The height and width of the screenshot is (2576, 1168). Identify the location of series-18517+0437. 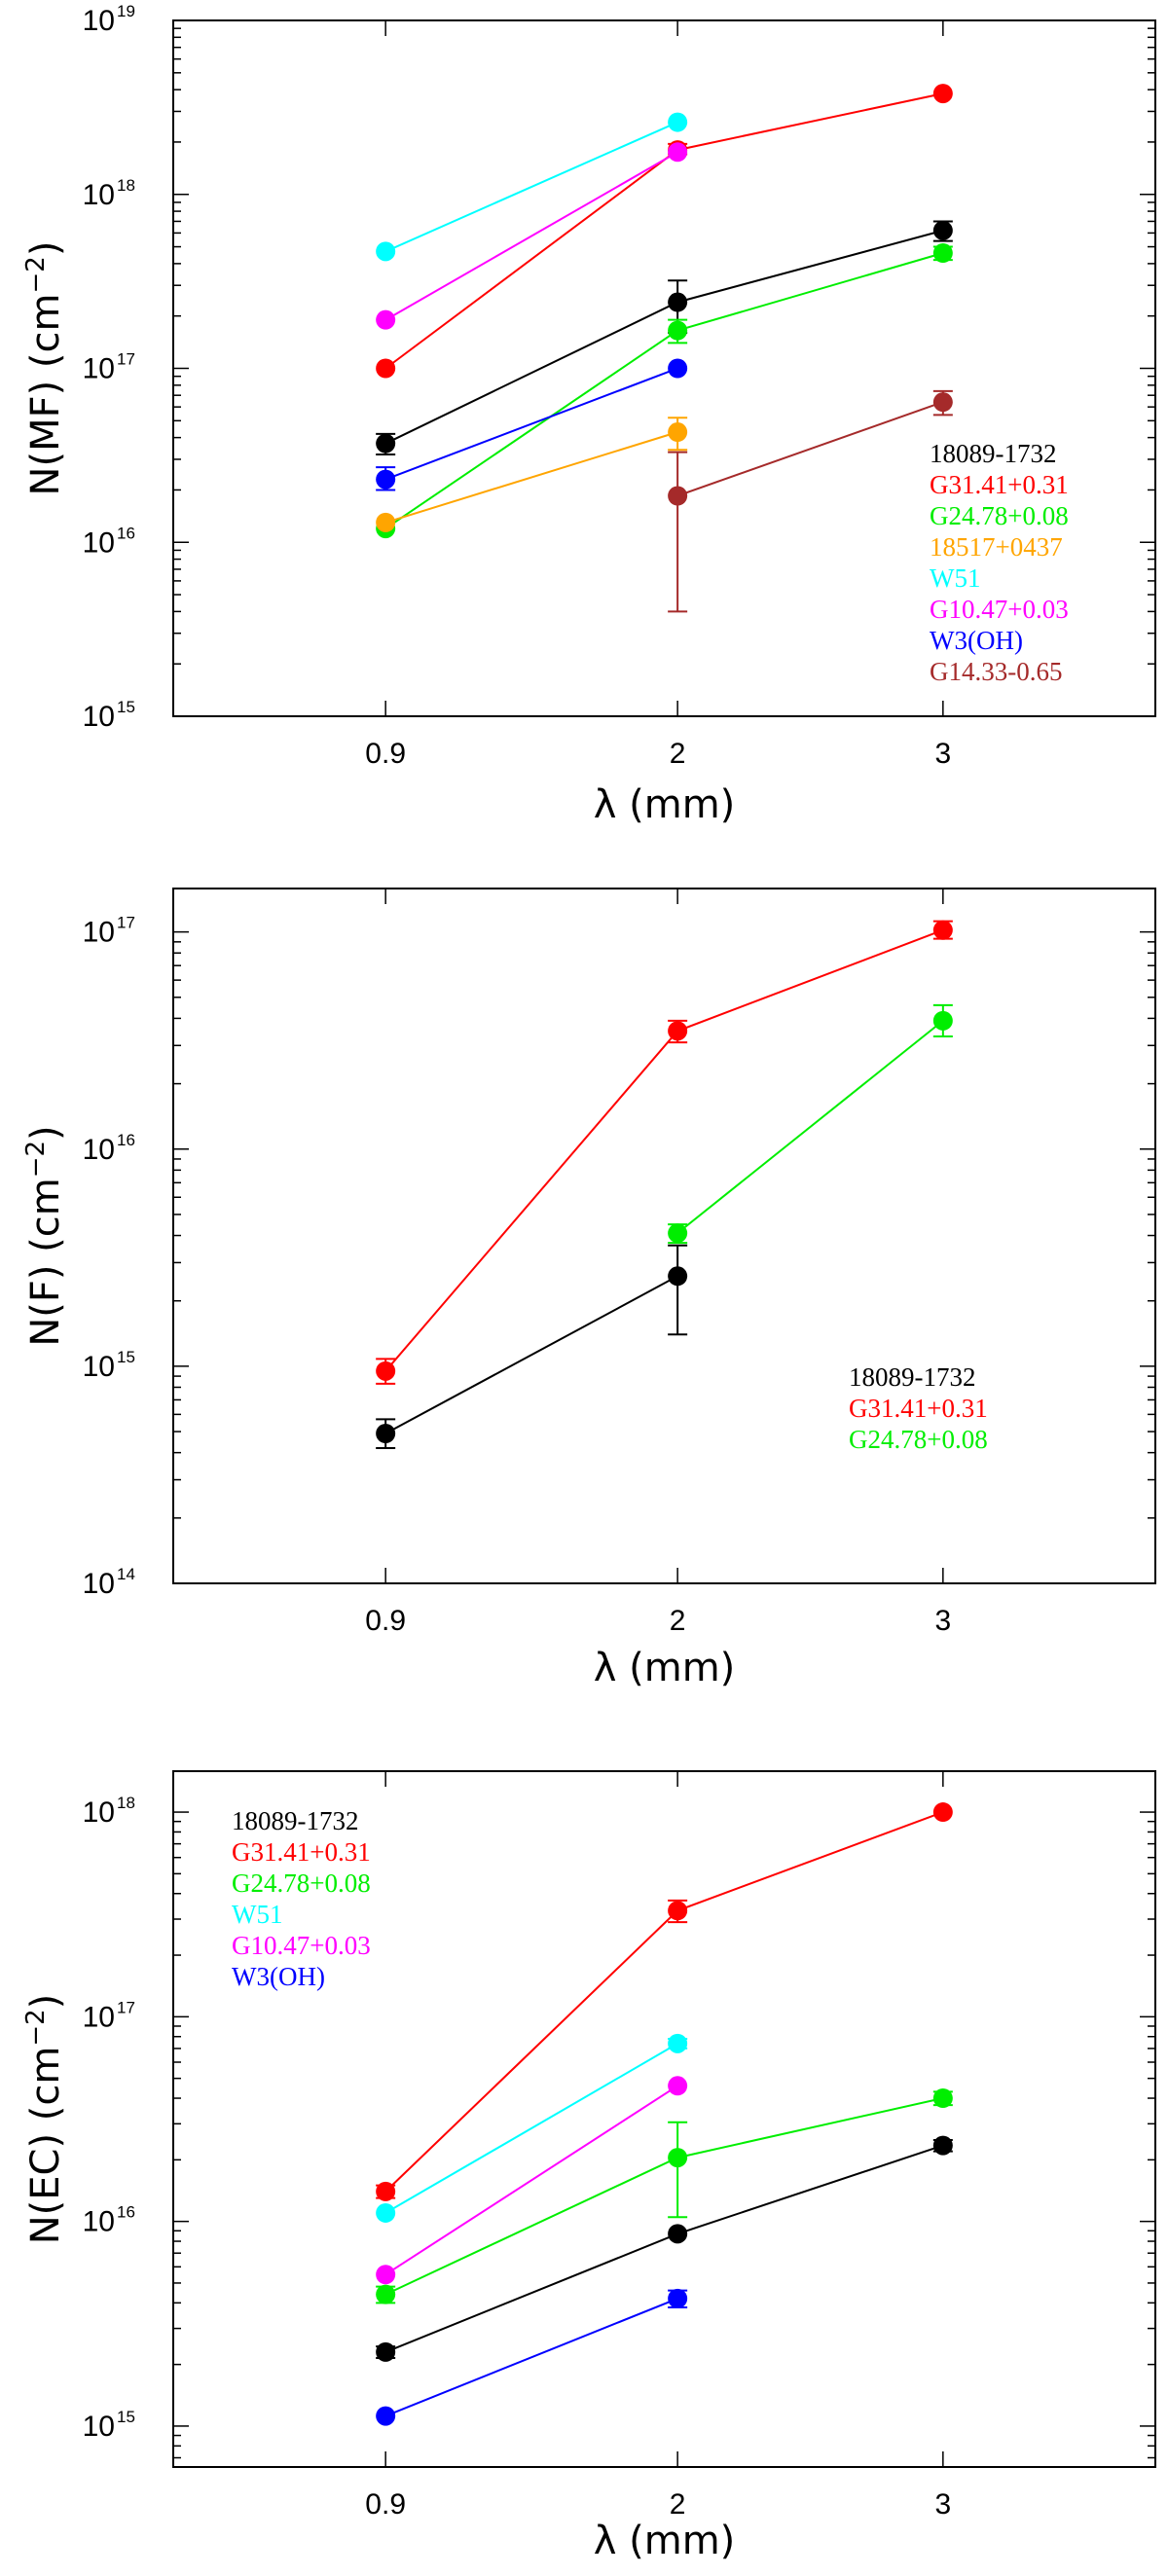
(532, 474).